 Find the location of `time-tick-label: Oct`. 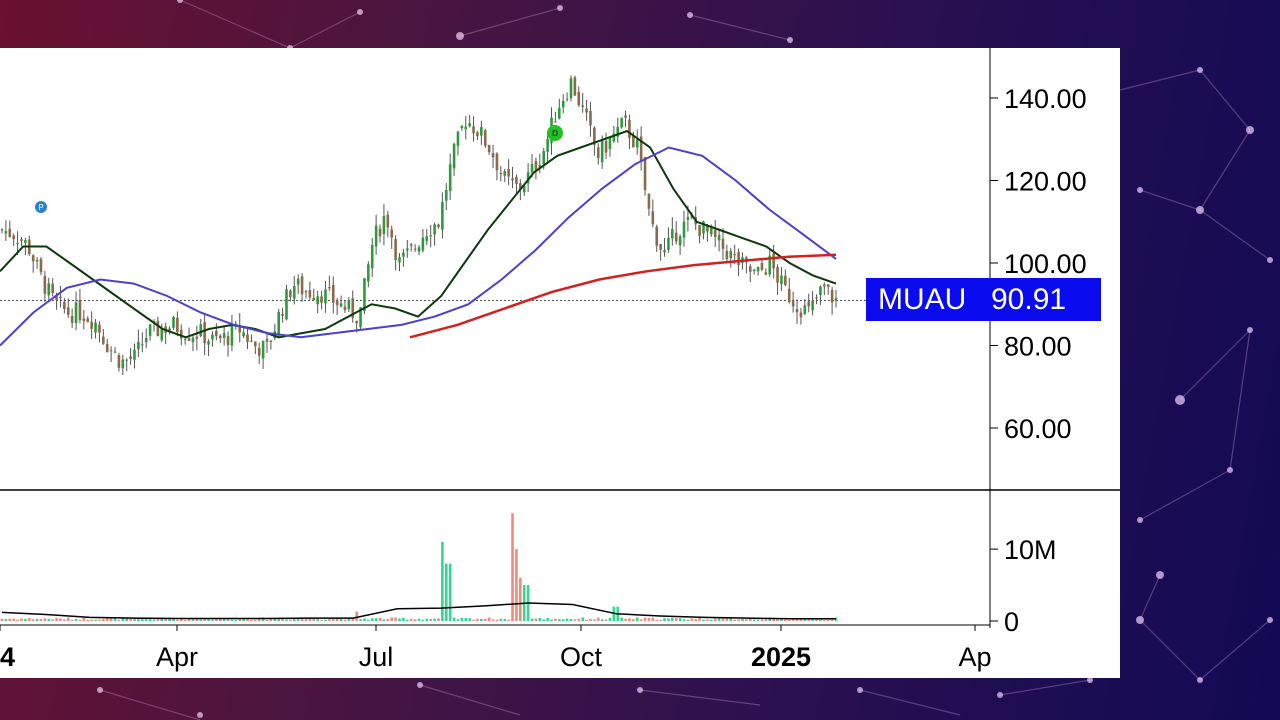

time-tick-label: Oct is located at coordinates (581, 657).